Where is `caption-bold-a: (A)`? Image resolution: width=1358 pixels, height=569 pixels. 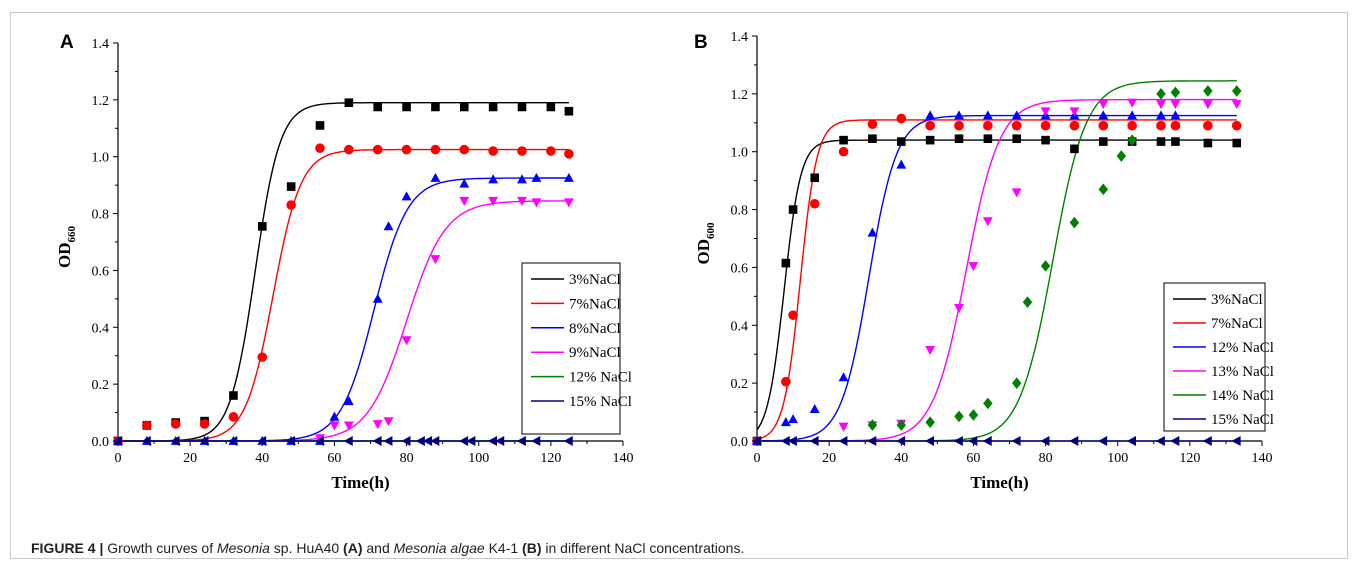 caption-bold-a: (A) is located at coordinates (353, 548).